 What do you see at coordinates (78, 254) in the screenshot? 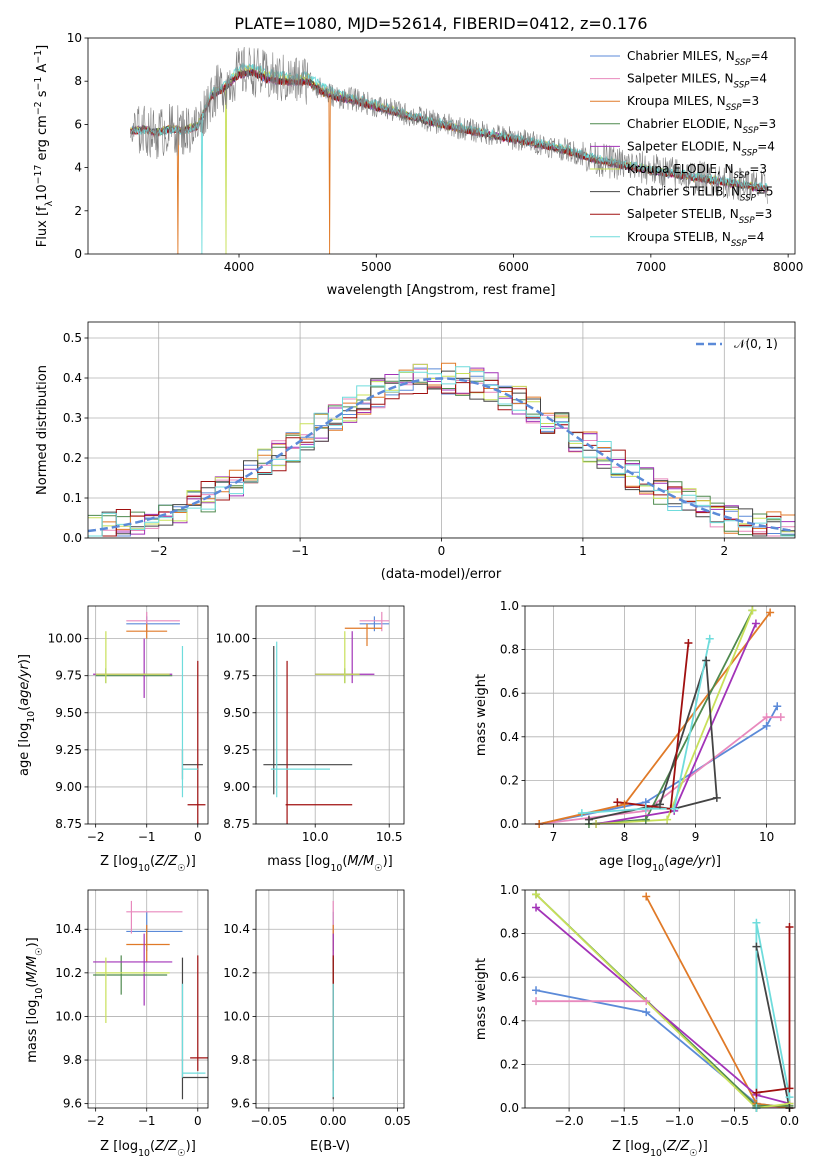
I see `y-tick-label: 0` at bounding box center [78, 254].